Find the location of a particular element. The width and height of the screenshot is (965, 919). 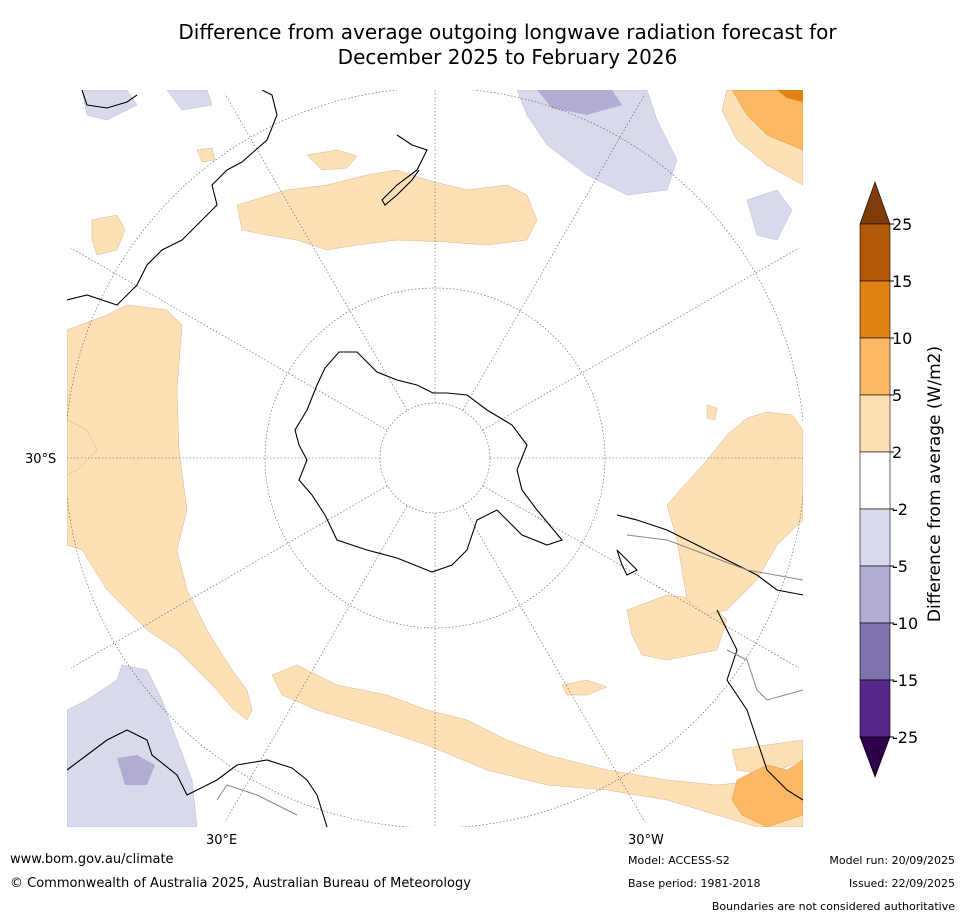

colorbar-svg: 25 15 10 5 2 -2 -5 -10 -15 -25 is located at coordinates (888, 479).